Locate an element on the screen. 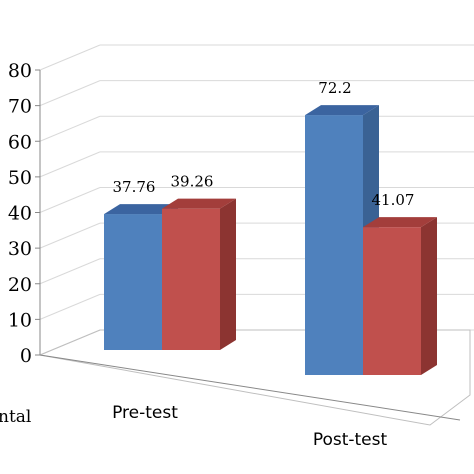 The height and width of the screenshot is (474, 474). category-label: Pre-test is located at coordinates (145, 413).